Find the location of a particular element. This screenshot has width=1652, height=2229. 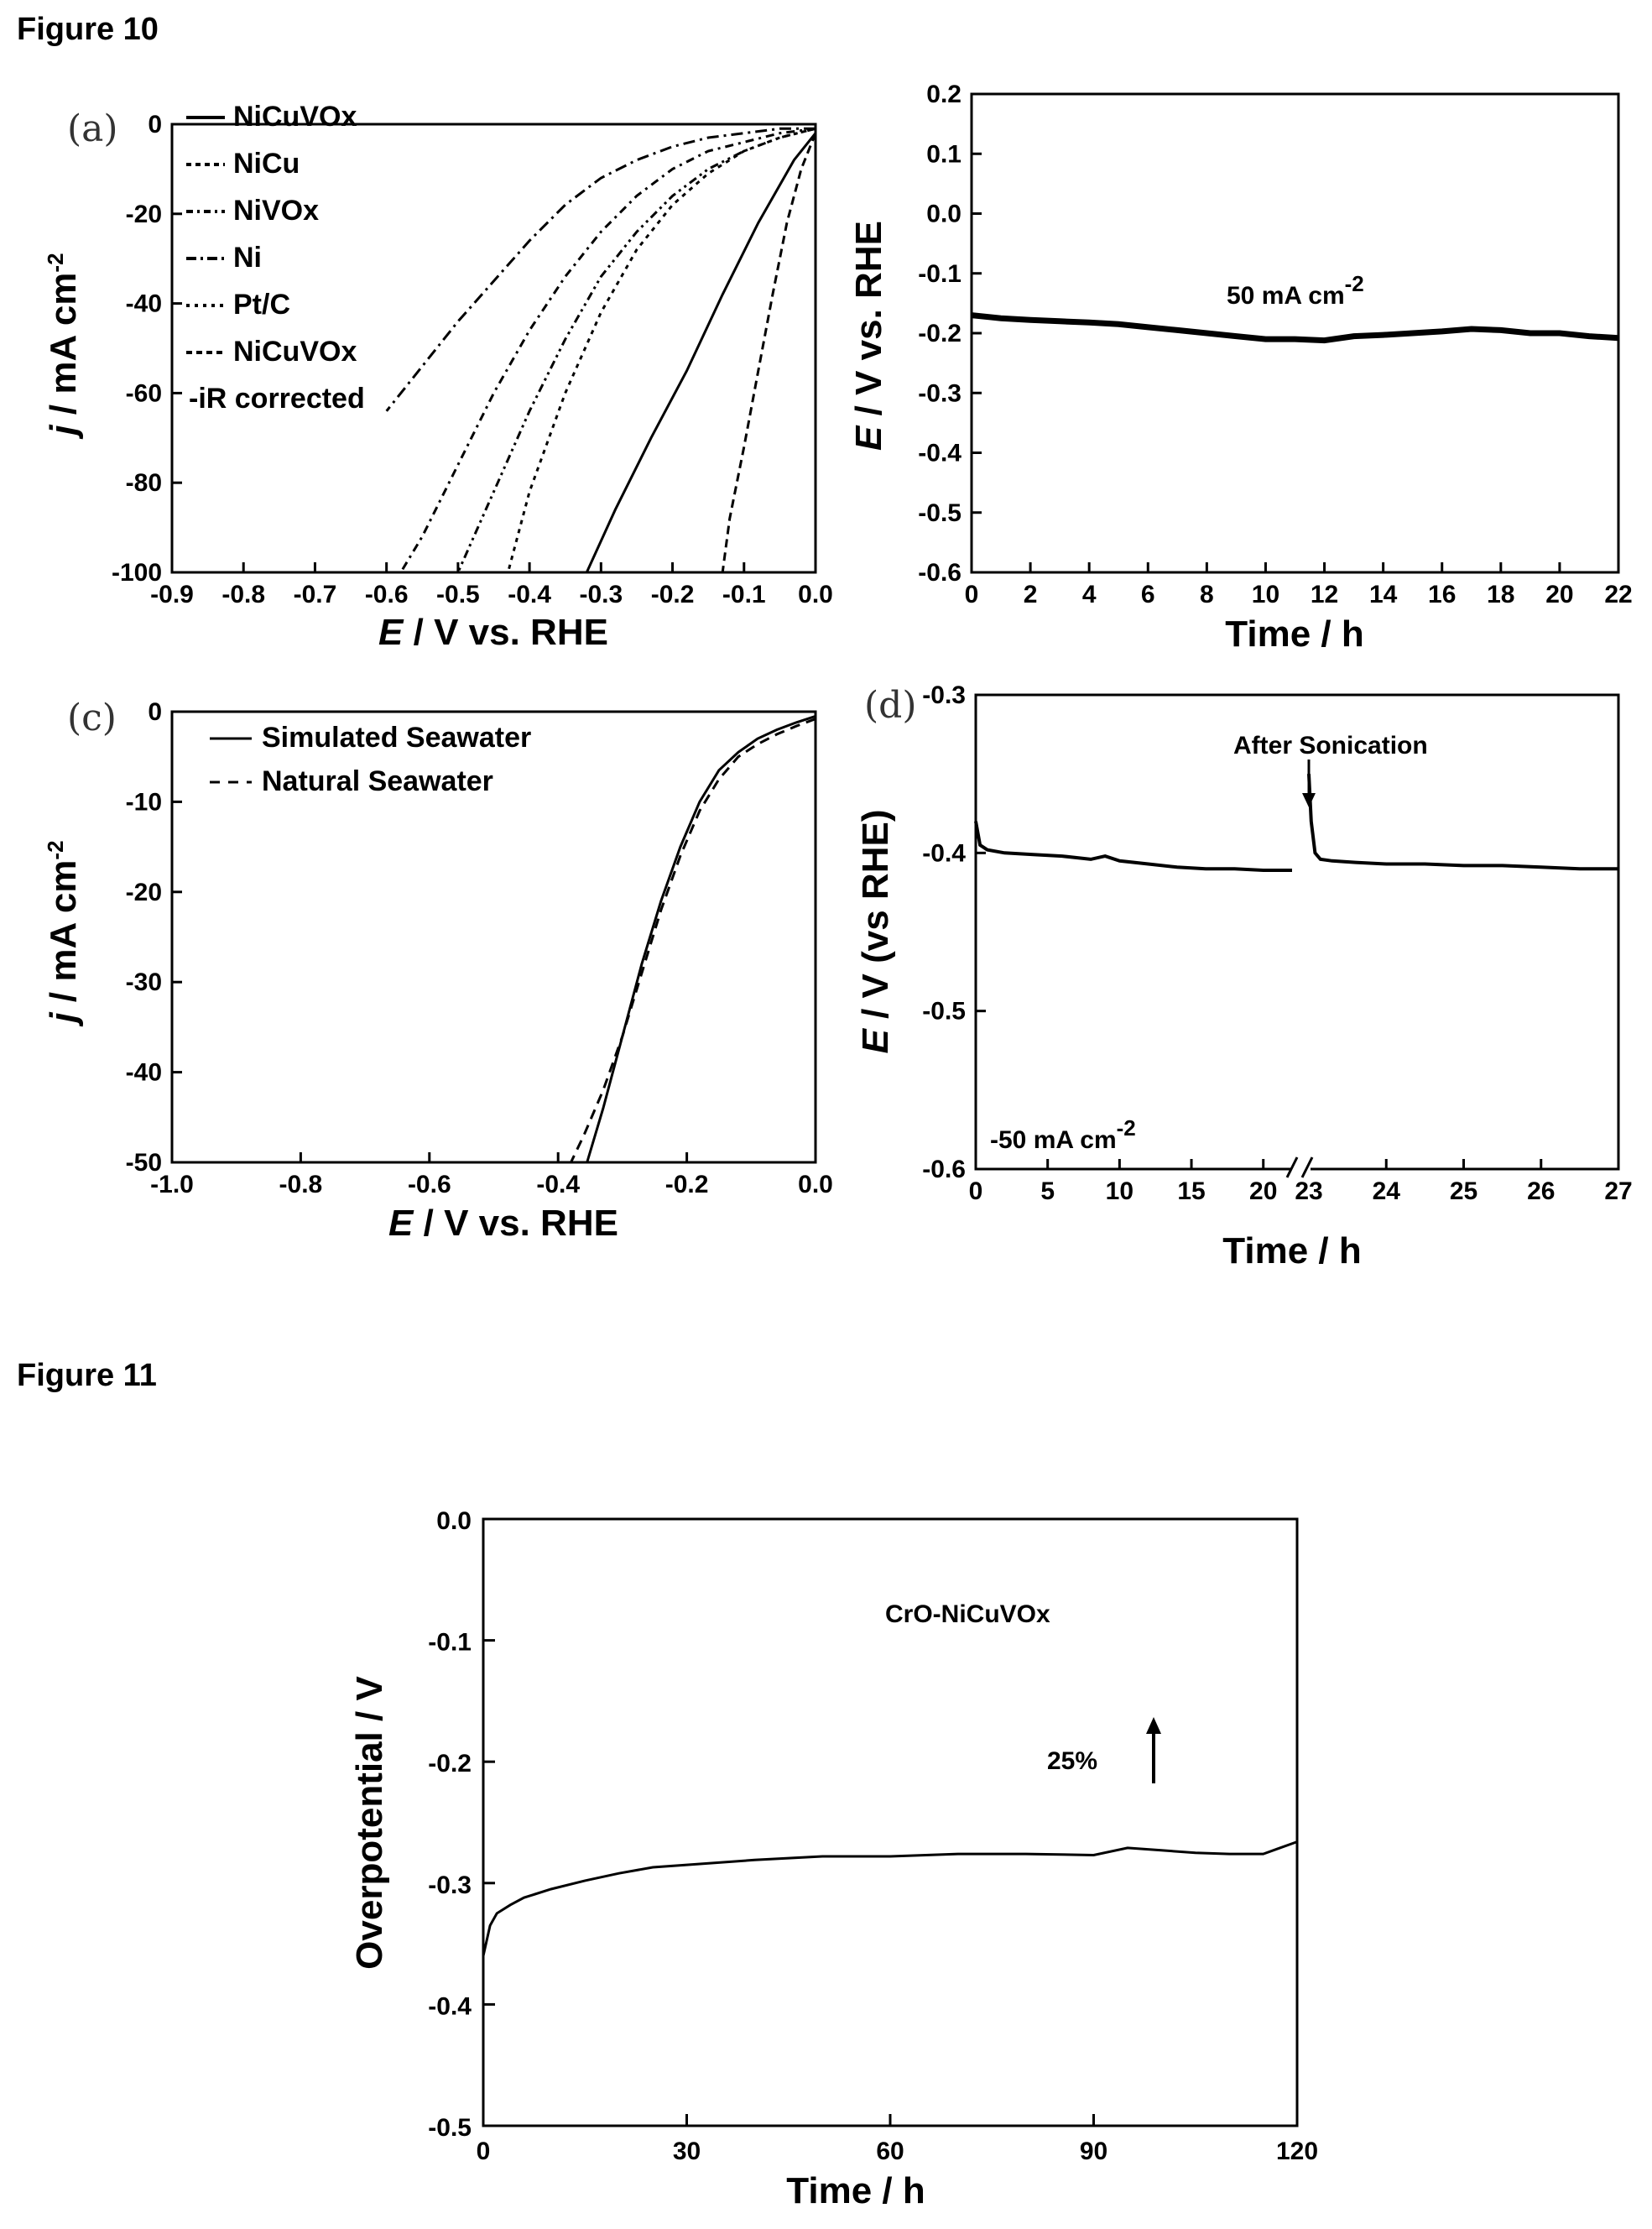

x-tick-label: 5 is located at coordinates (1048, 1191).